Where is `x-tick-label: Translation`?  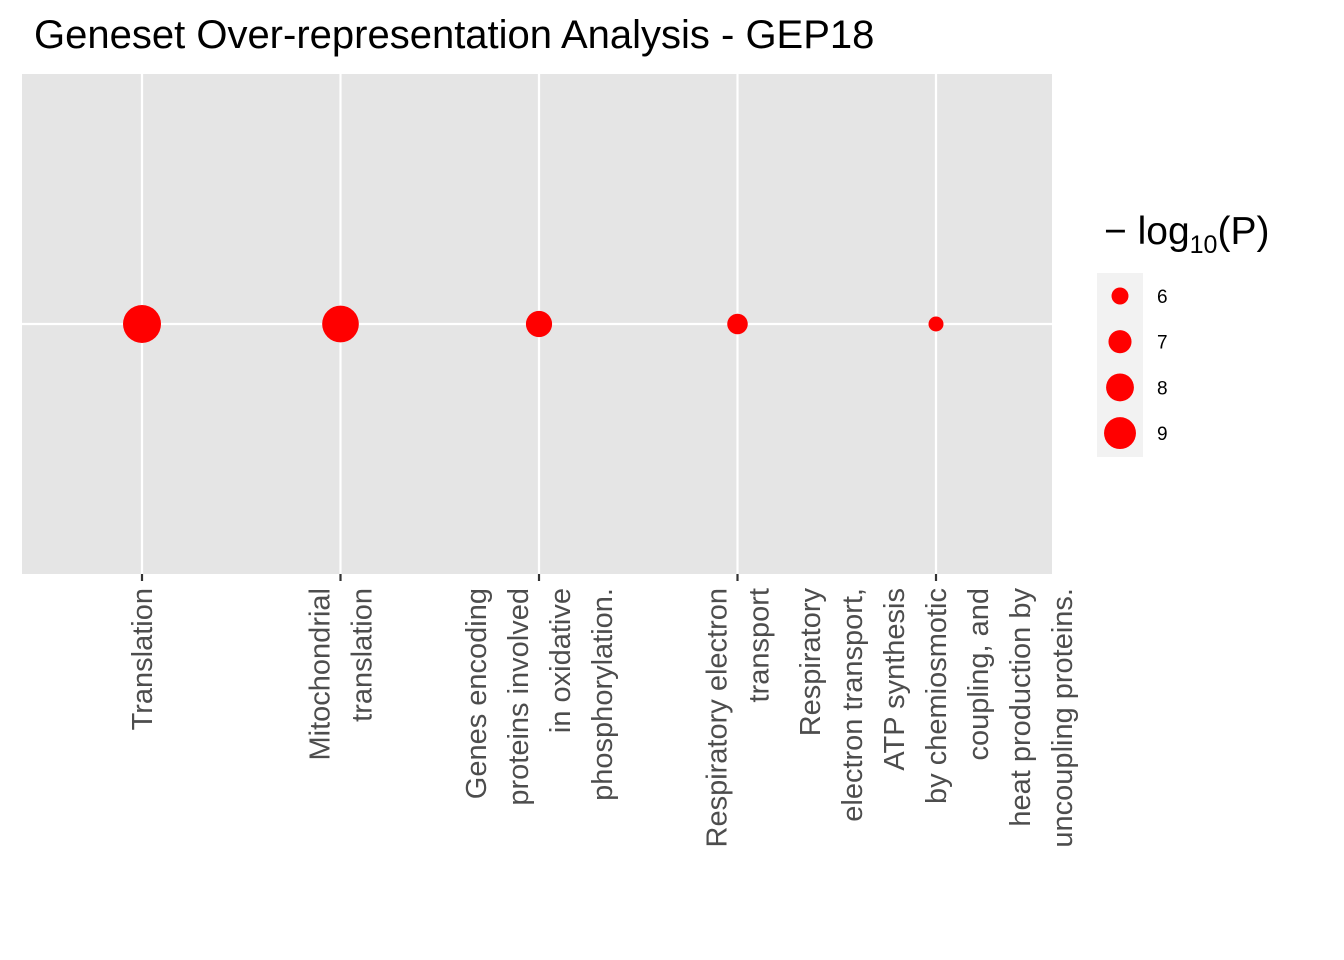
x-tick-label: Translation is located at coordinates (143, 659).